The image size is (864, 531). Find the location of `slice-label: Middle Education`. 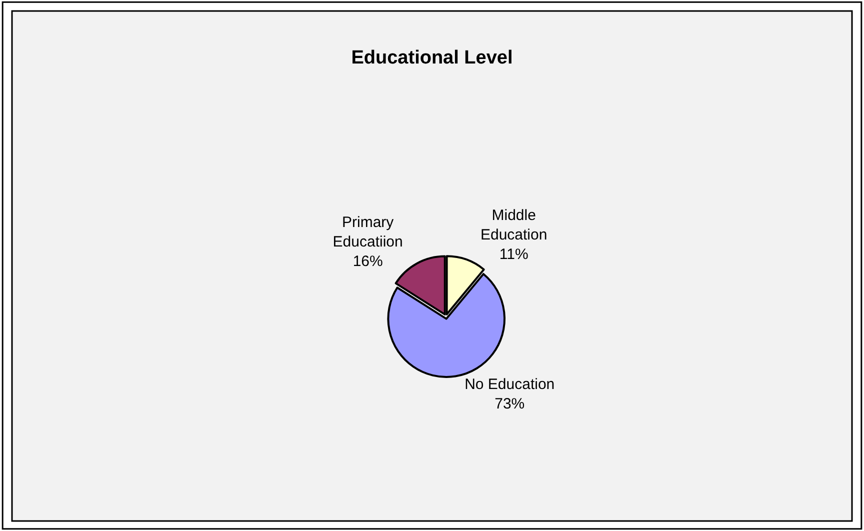

slice-label: Middle Education is located at coordinates (514, 225).